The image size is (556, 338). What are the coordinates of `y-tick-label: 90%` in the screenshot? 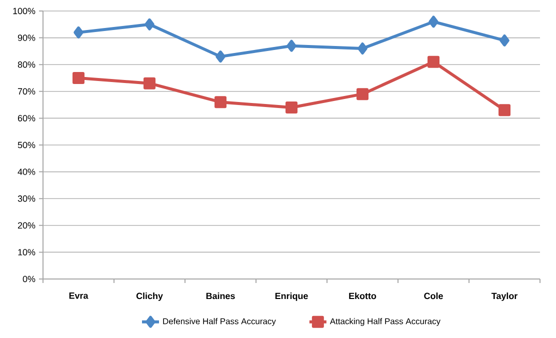 It's located at (27, 37).